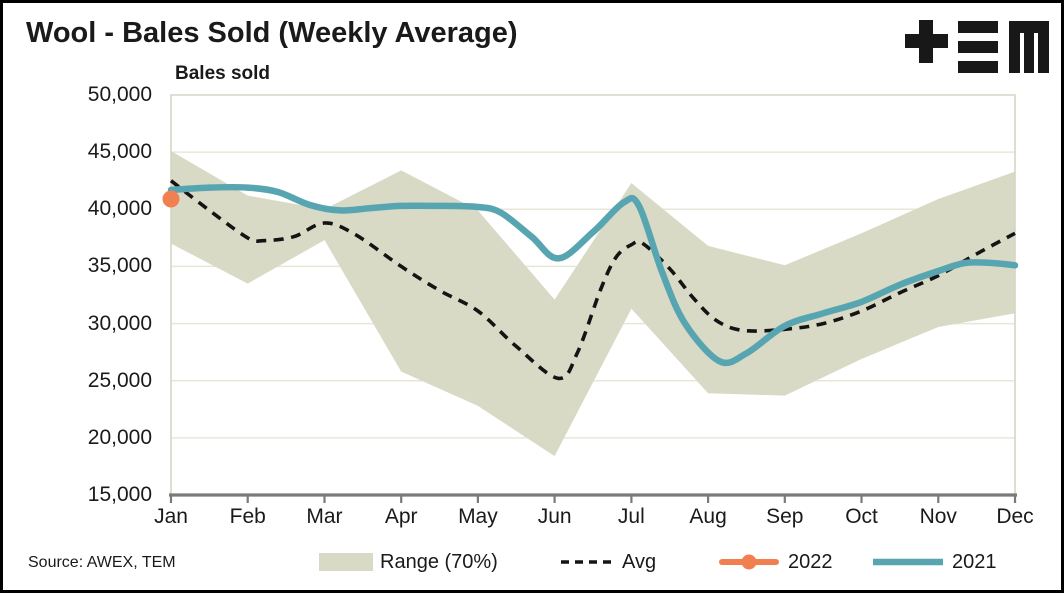 The height and width of the screenshot is (593, 1064). What do you see at coordinates (102, 562) in the screenshot?
I see `source-note: Source: AWEX, TEM` at bounding box center [102, 562].